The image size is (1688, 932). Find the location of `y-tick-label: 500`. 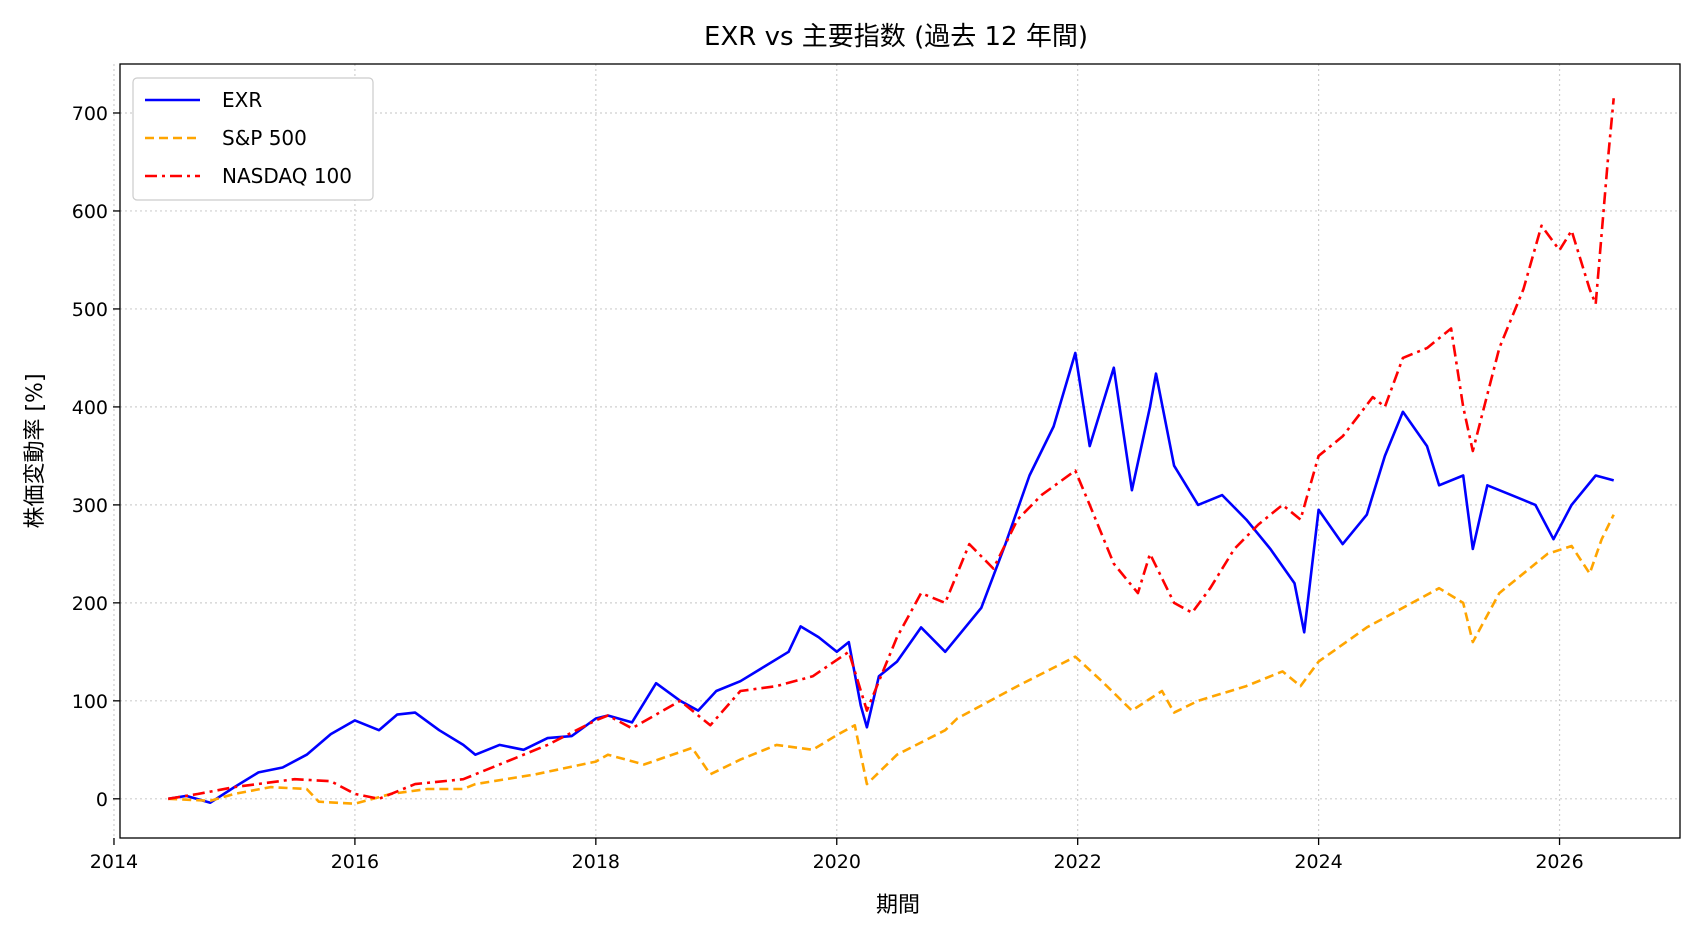

y-tick-label: 500 is located at coordinates (90, 310).